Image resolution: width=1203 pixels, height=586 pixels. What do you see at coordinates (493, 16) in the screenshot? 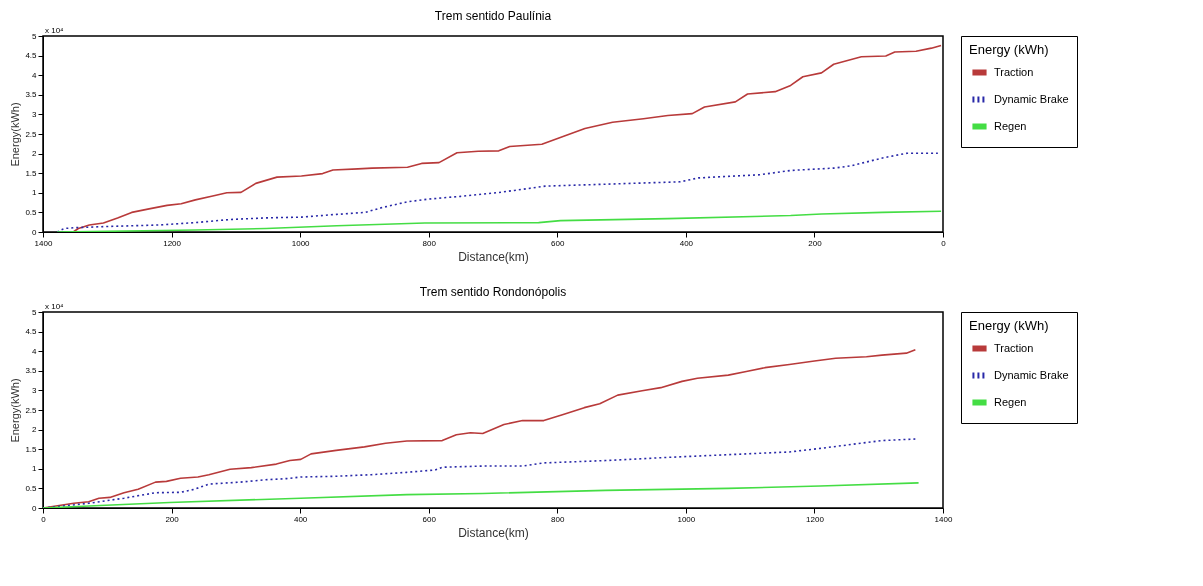
I see `chart-title: Trem sentido Paulínia` at bounding box center [493, 16].